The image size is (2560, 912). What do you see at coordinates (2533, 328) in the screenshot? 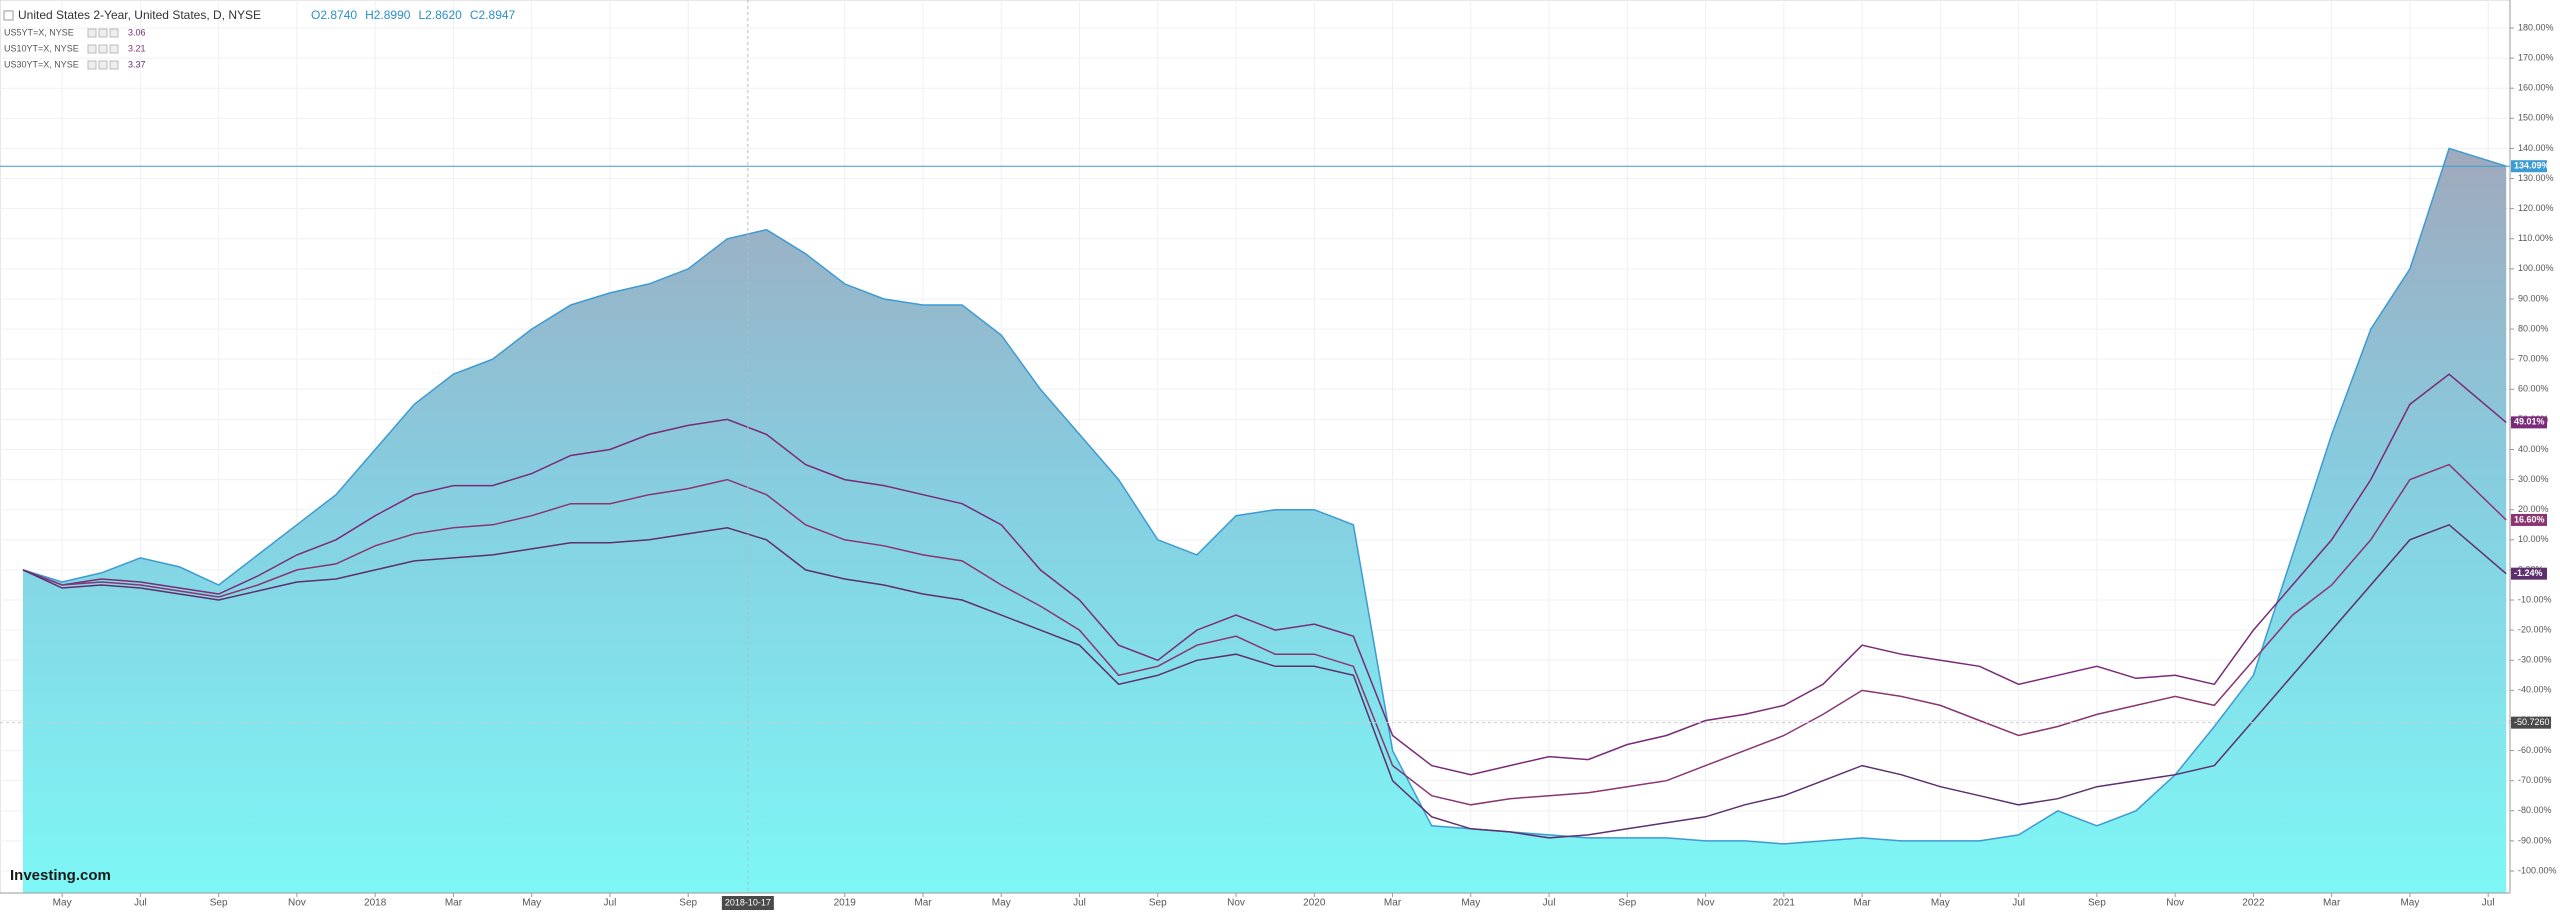
I see `y-tick-label: 80.00%` at bounding box center [2533, 328].